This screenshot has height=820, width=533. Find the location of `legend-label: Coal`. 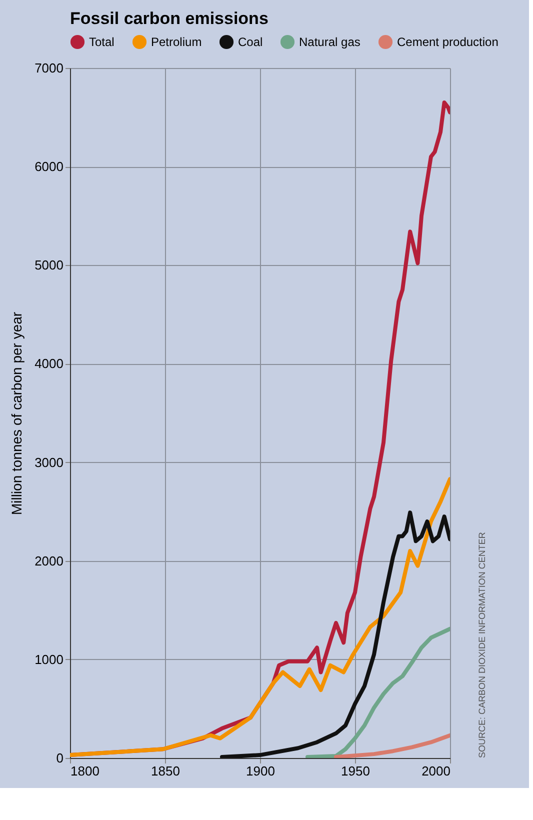

legend-label: Coal is located at coordinates (250, 41).